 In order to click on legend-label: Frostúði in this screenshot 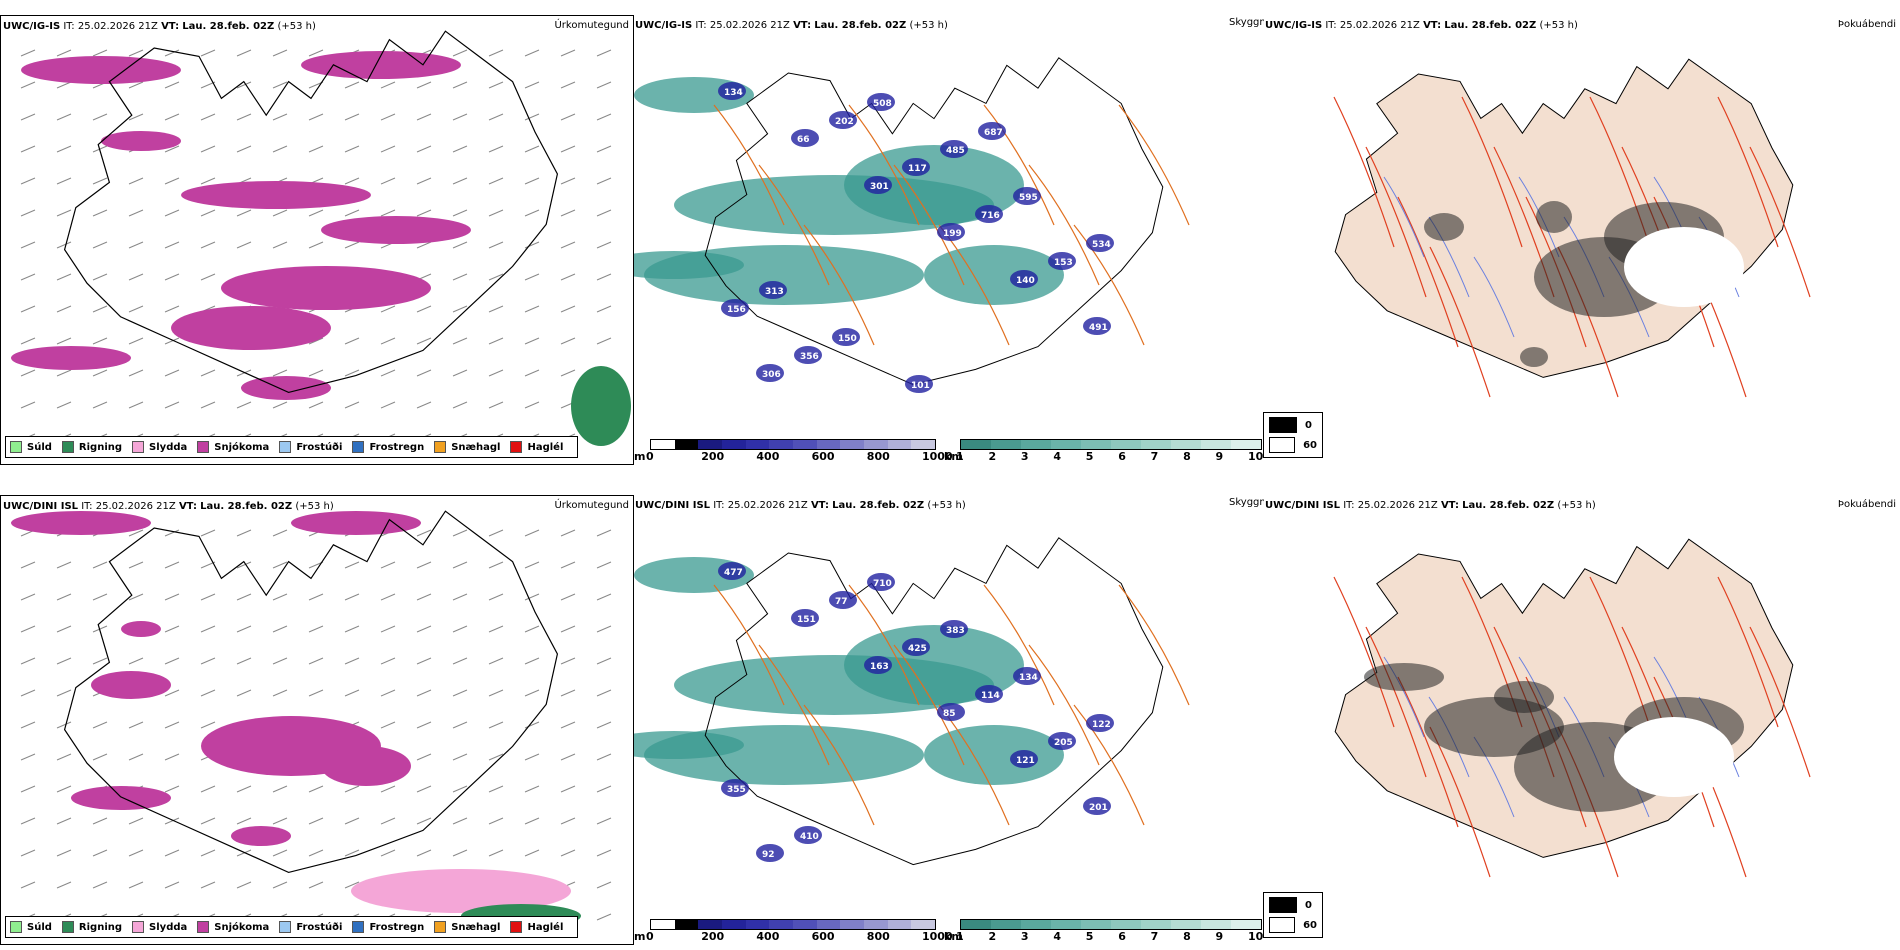, I will do `click(319, 927)`.